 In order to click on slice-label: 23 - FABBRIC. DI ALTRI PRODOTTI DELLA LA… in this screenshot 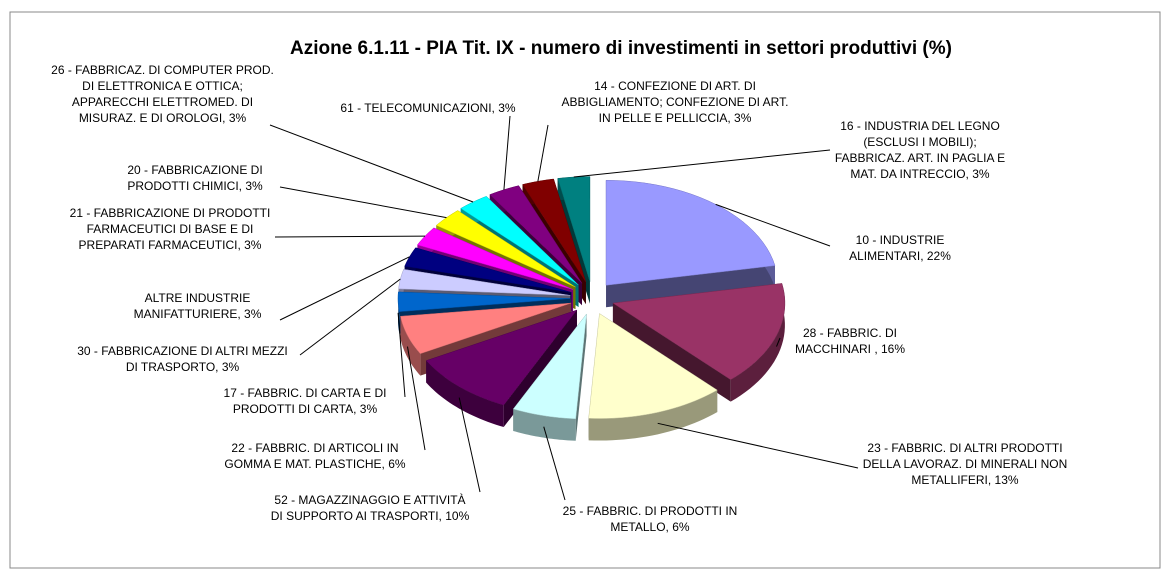, I will do `click(965, 464)`.